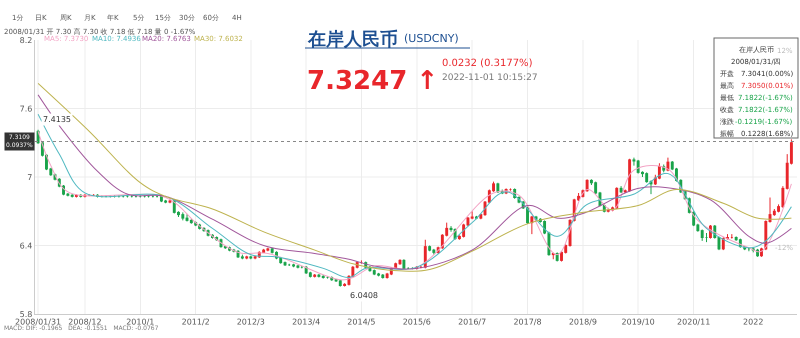  I want to click on x-tick-label: 2011/2, so click(196, 322).